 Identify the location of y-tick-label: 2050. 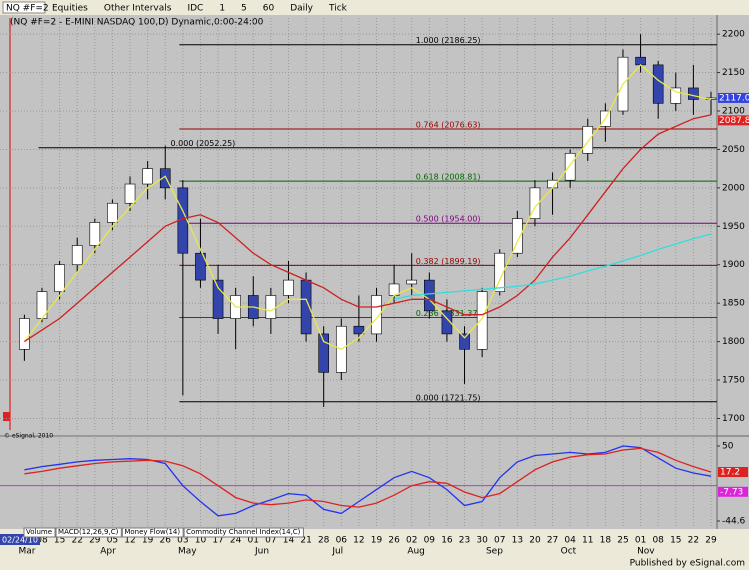
(733, 150).